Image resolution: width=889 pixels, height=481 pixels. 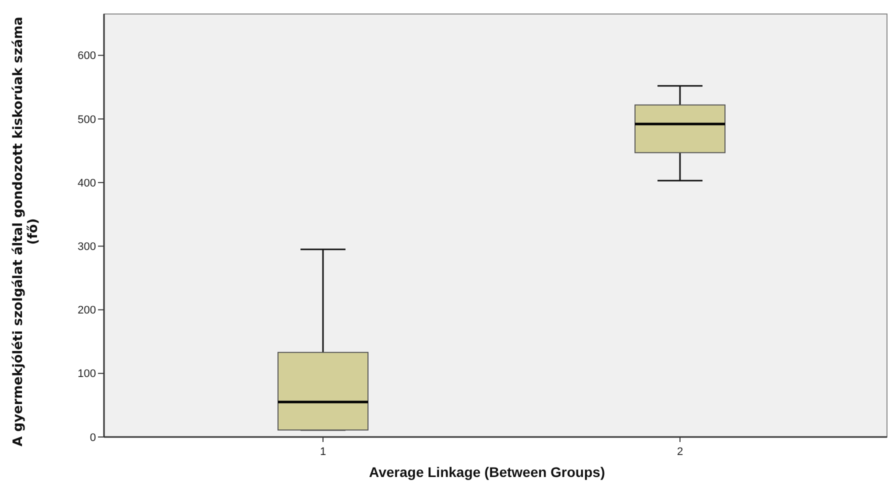 I want to click on x-tick-label: 2, so click(x=680, y=452).